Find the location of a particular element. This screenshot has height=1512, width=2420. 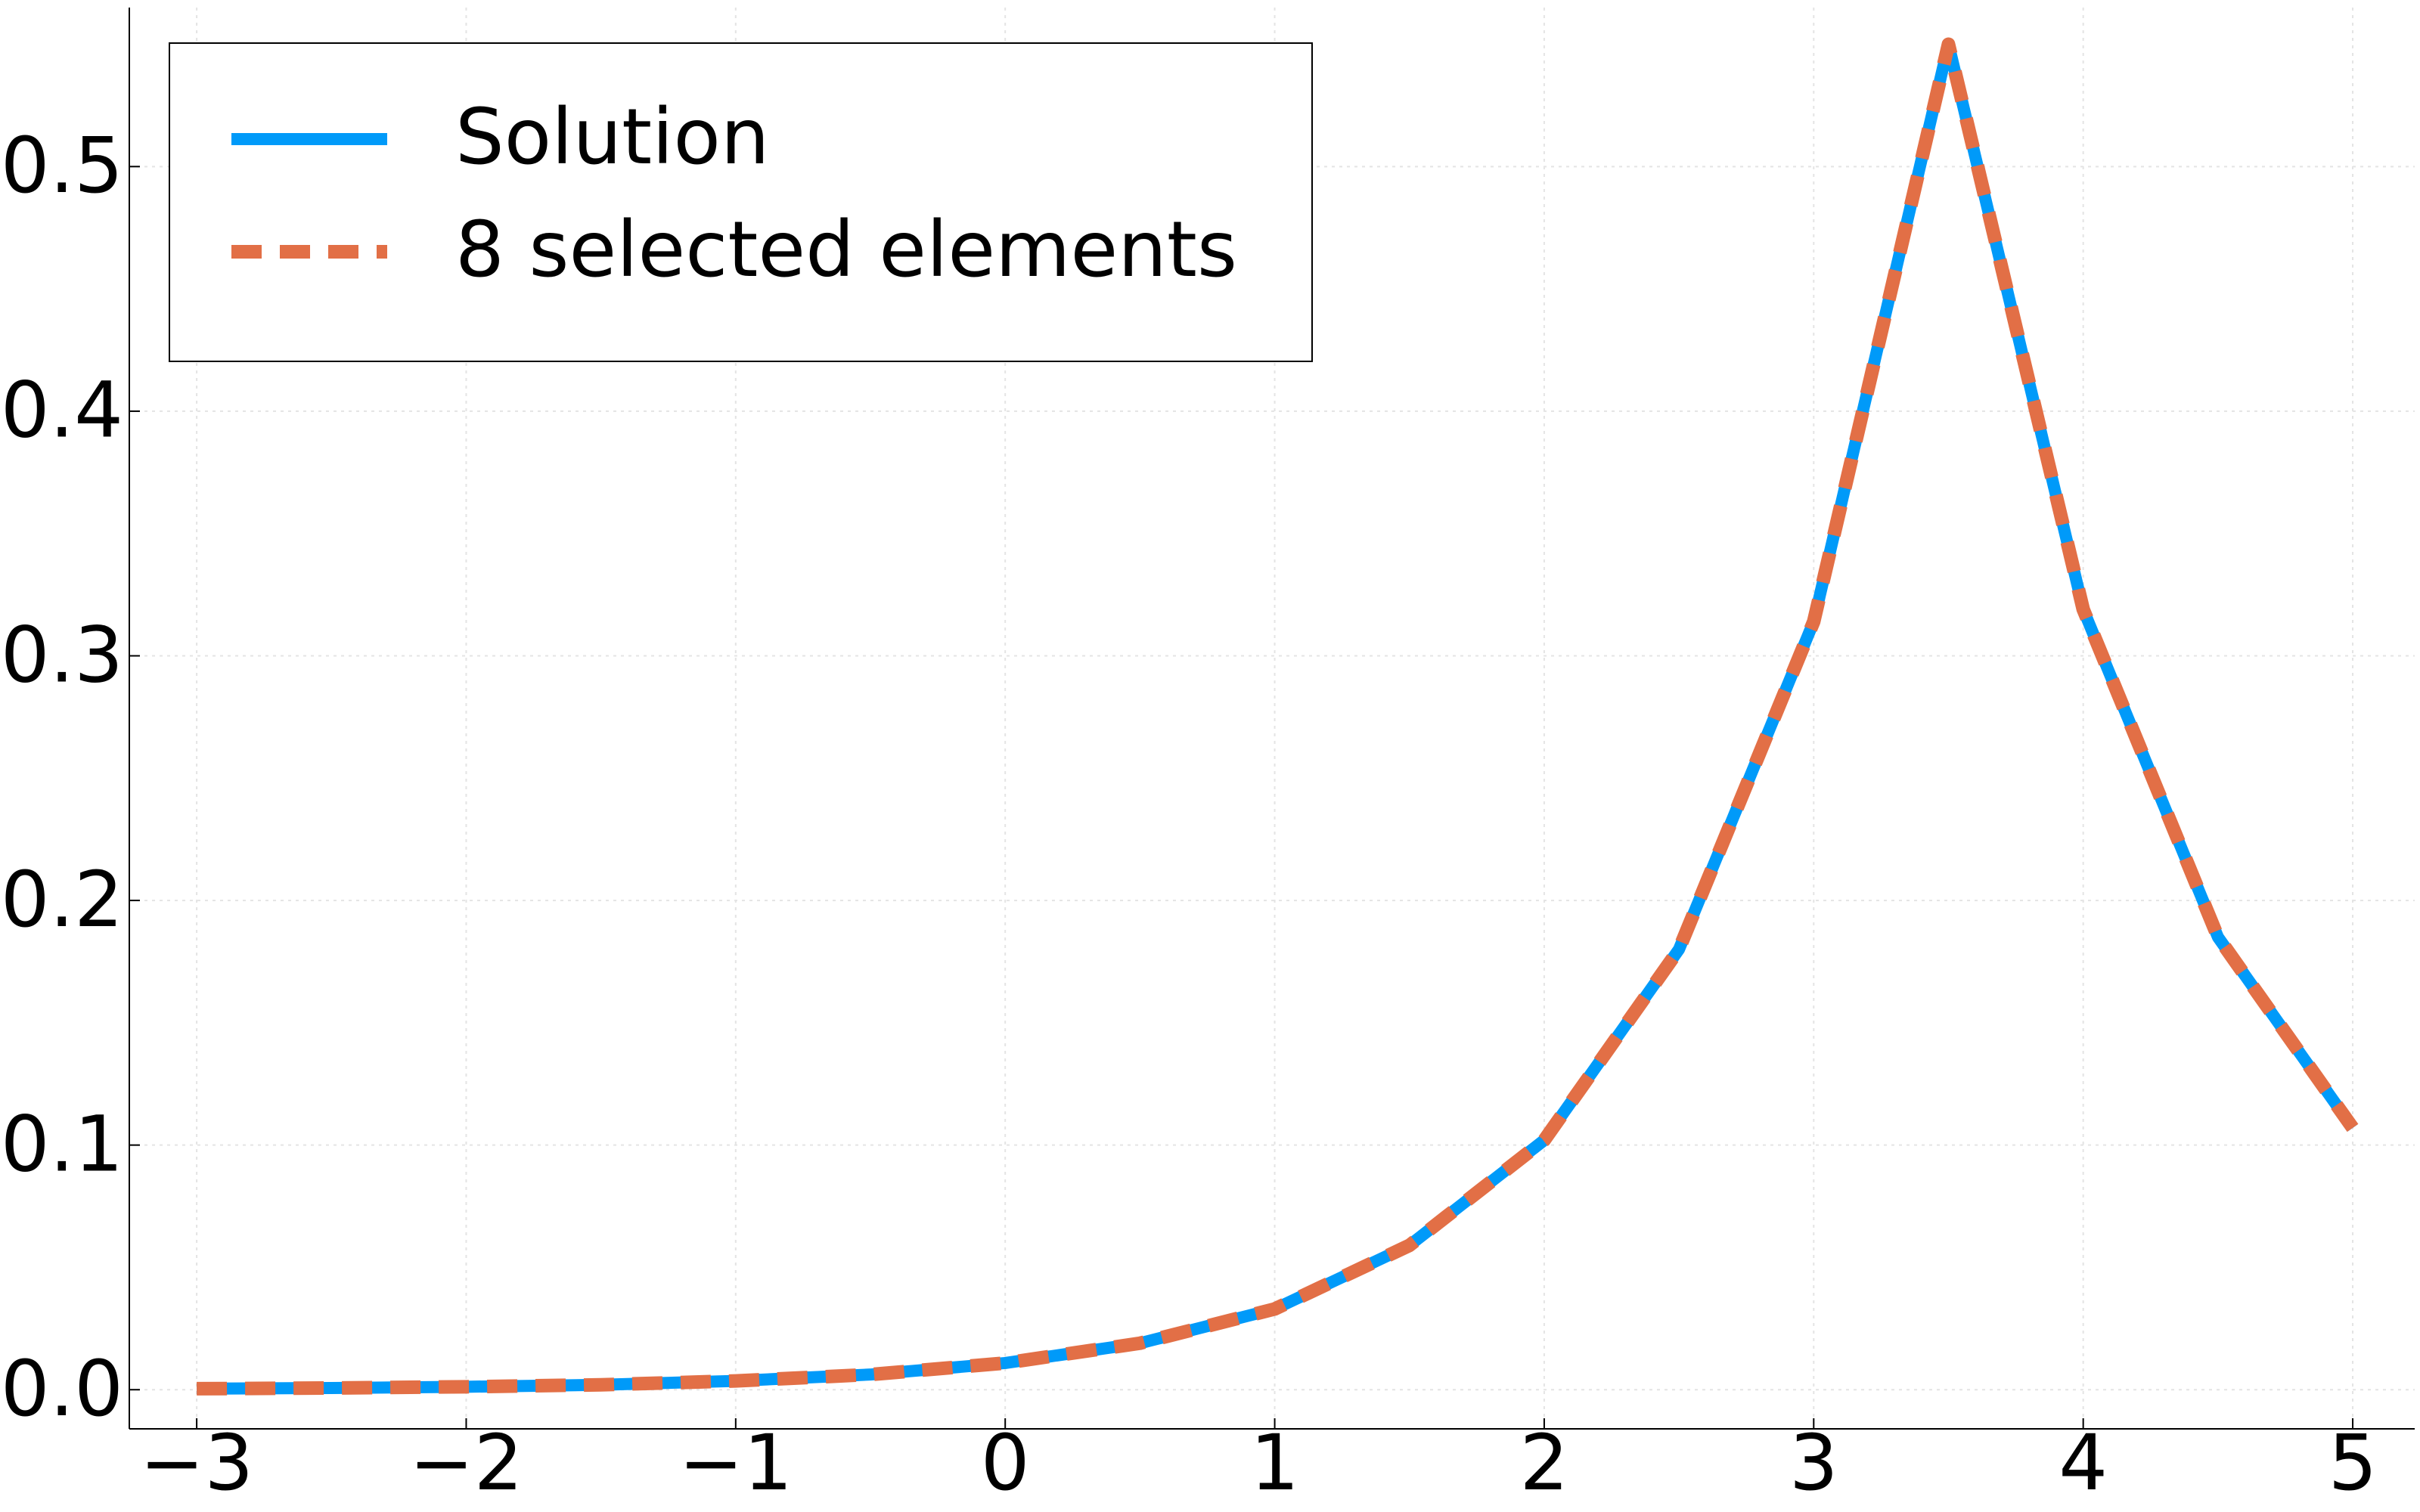

y-tick-label: 0.4 is located at coordinates (62, 411).